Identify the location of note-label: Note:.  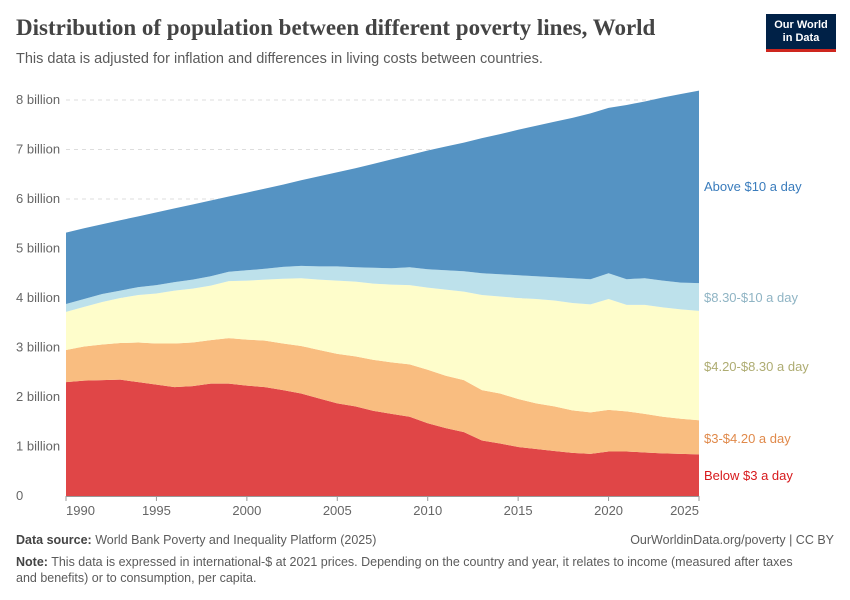
(32, 562).